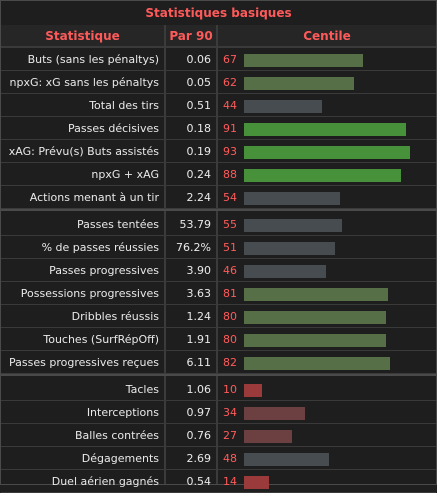 The height and width of the screenshot is (493, 437). I want to click on percentile-value: 62, so click(230, 82).